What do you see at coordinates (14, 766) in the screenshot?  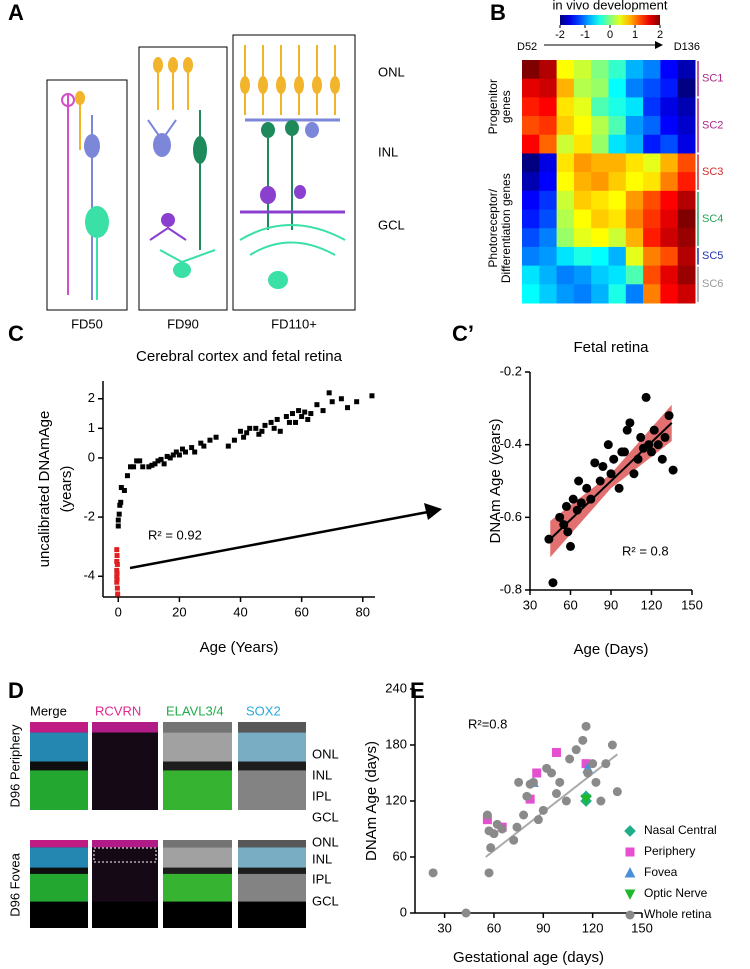 I see `row-label: D96 Periphery` at bounding box center [14, 766].